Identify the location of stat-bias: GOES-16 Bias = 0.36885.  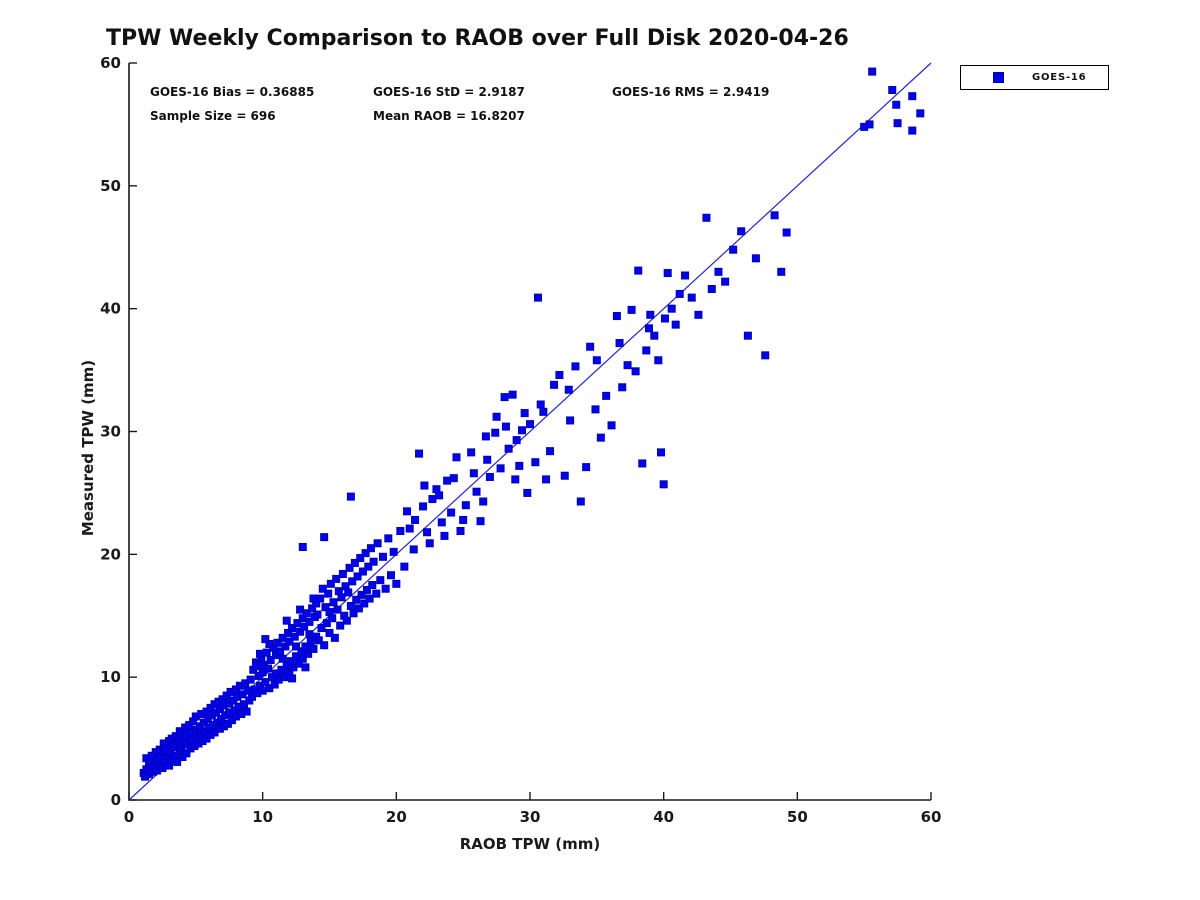
(232, 92).